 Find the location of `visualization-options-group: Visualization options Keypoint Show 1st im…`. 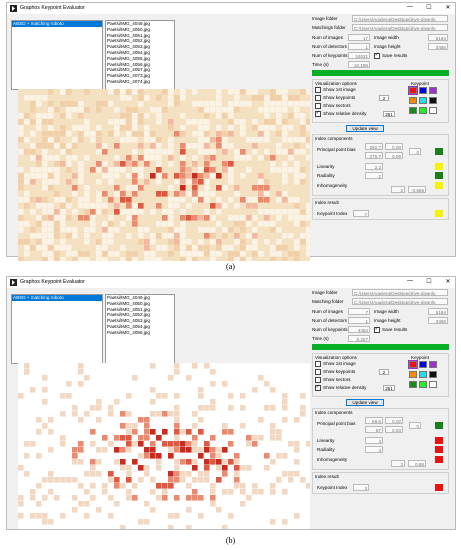

visualization-options-group: Visualization options Keypoint Show 1st im… is located at coordinates (380, 375).